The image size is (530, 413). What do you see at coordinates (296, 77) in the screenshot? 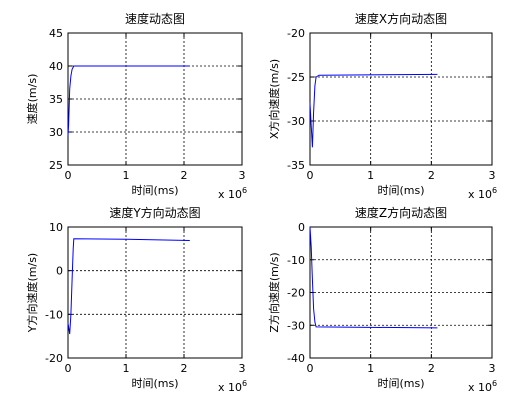
I see `y-tick-label: -25` at bounding box center [296, 77].